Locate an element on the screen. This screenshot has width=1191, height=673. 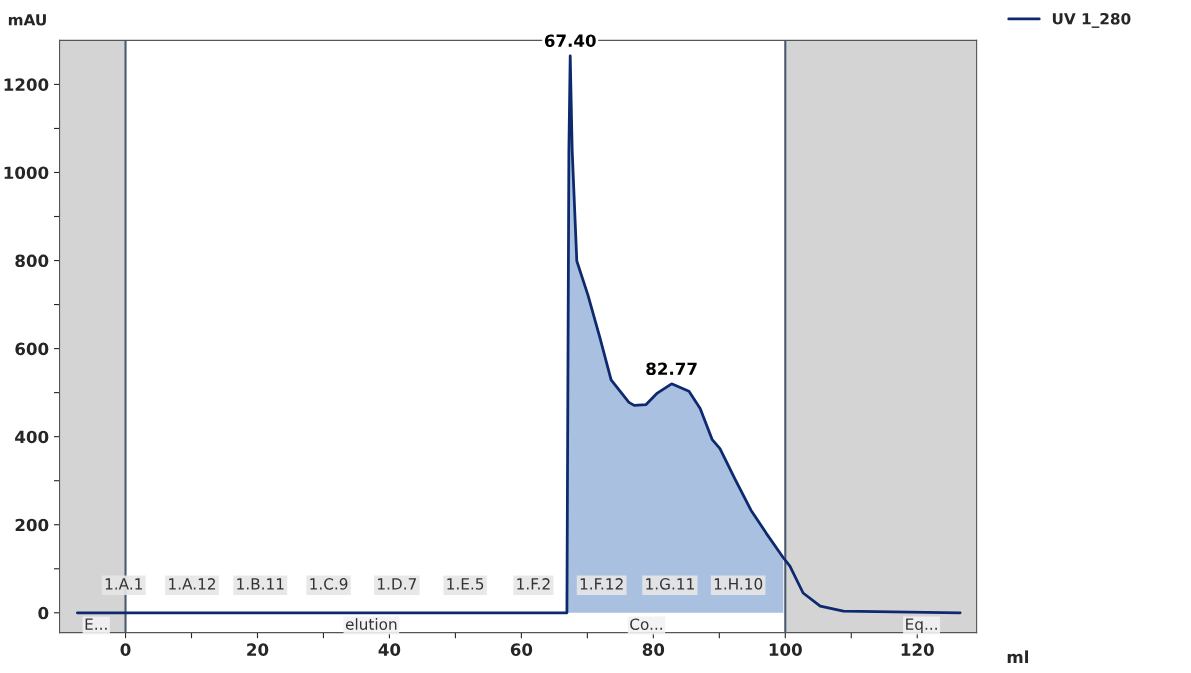
y-tick-label: 800 is located at coordinates (32, 261).